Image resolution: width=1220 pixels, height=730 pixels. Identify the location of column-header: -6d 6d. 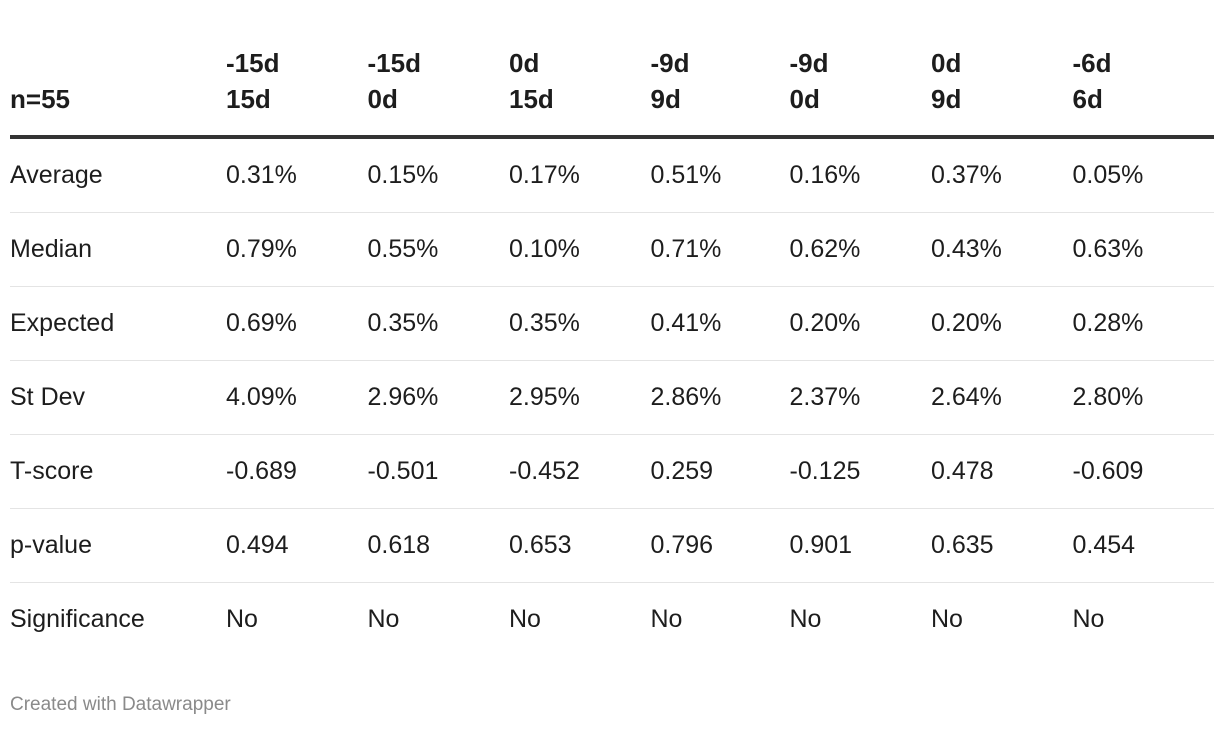
(1143, 69).